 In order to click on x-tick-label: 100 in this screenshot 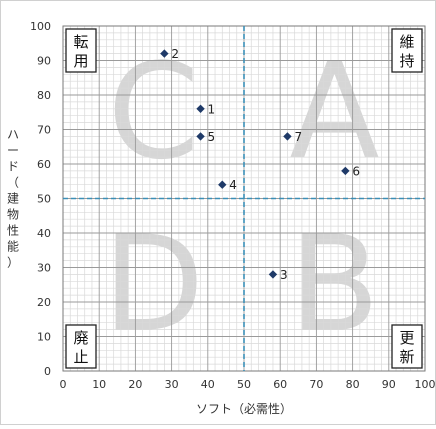, I will do `click(425, 384)`.